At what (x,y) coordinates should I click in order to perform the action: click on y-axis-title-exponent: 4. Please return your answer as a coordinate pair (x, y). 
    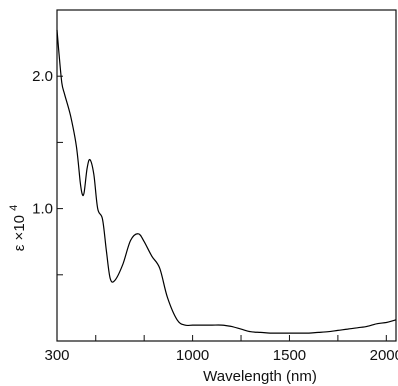
    Looking at the image, I should click on (14, 208).